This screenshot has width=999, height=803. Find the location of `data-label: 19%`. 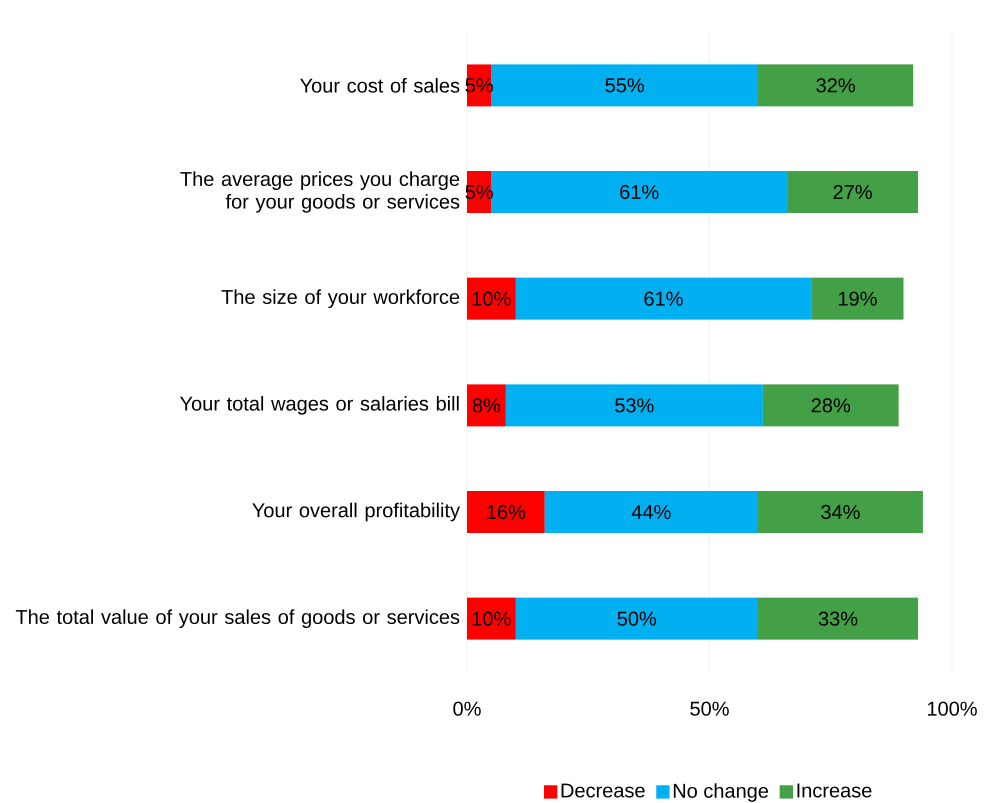

data-label: 19% is located at coordinates (857, 299).